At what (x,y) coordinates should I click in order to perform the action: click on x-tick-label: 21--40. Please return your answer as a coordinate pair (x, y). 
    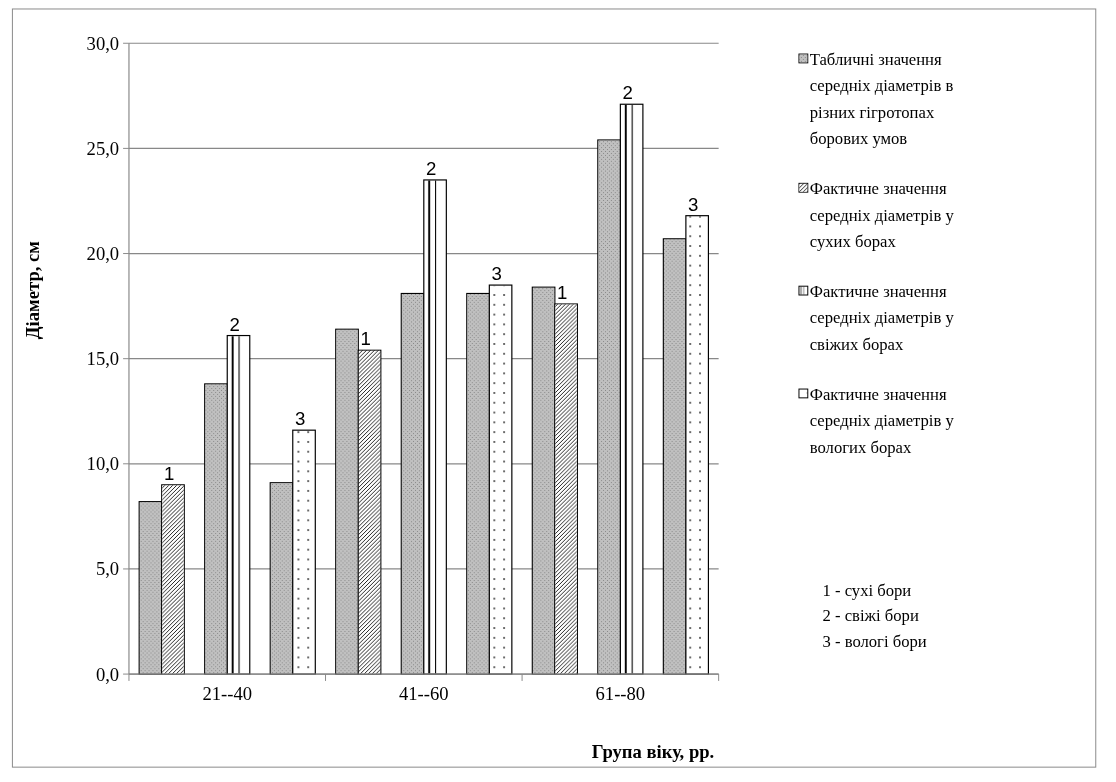
    Looking at the image, I should click on (227, 693).